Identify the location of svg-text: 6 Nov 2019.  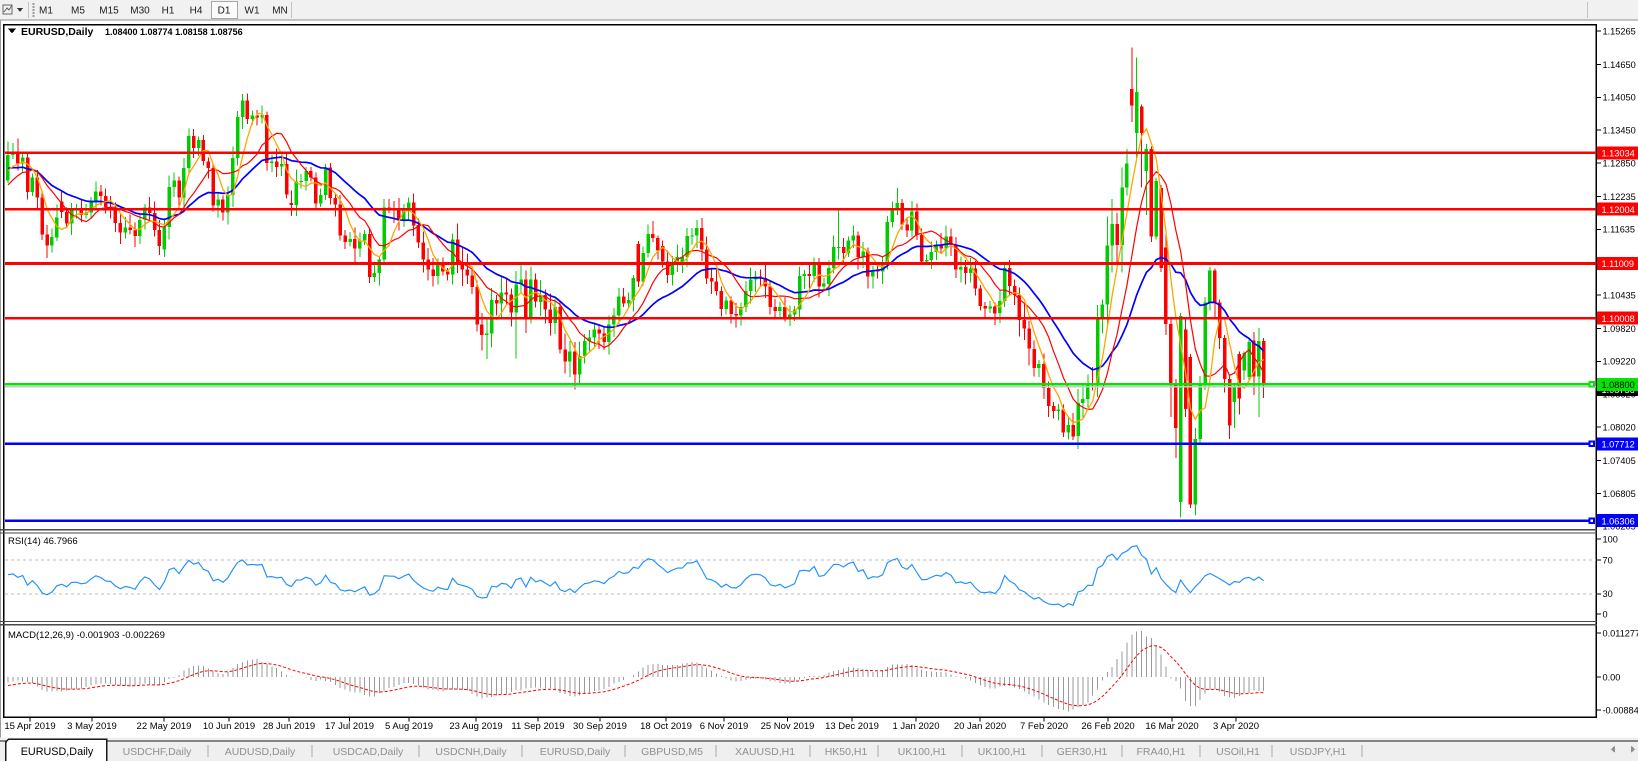
(724, 726).